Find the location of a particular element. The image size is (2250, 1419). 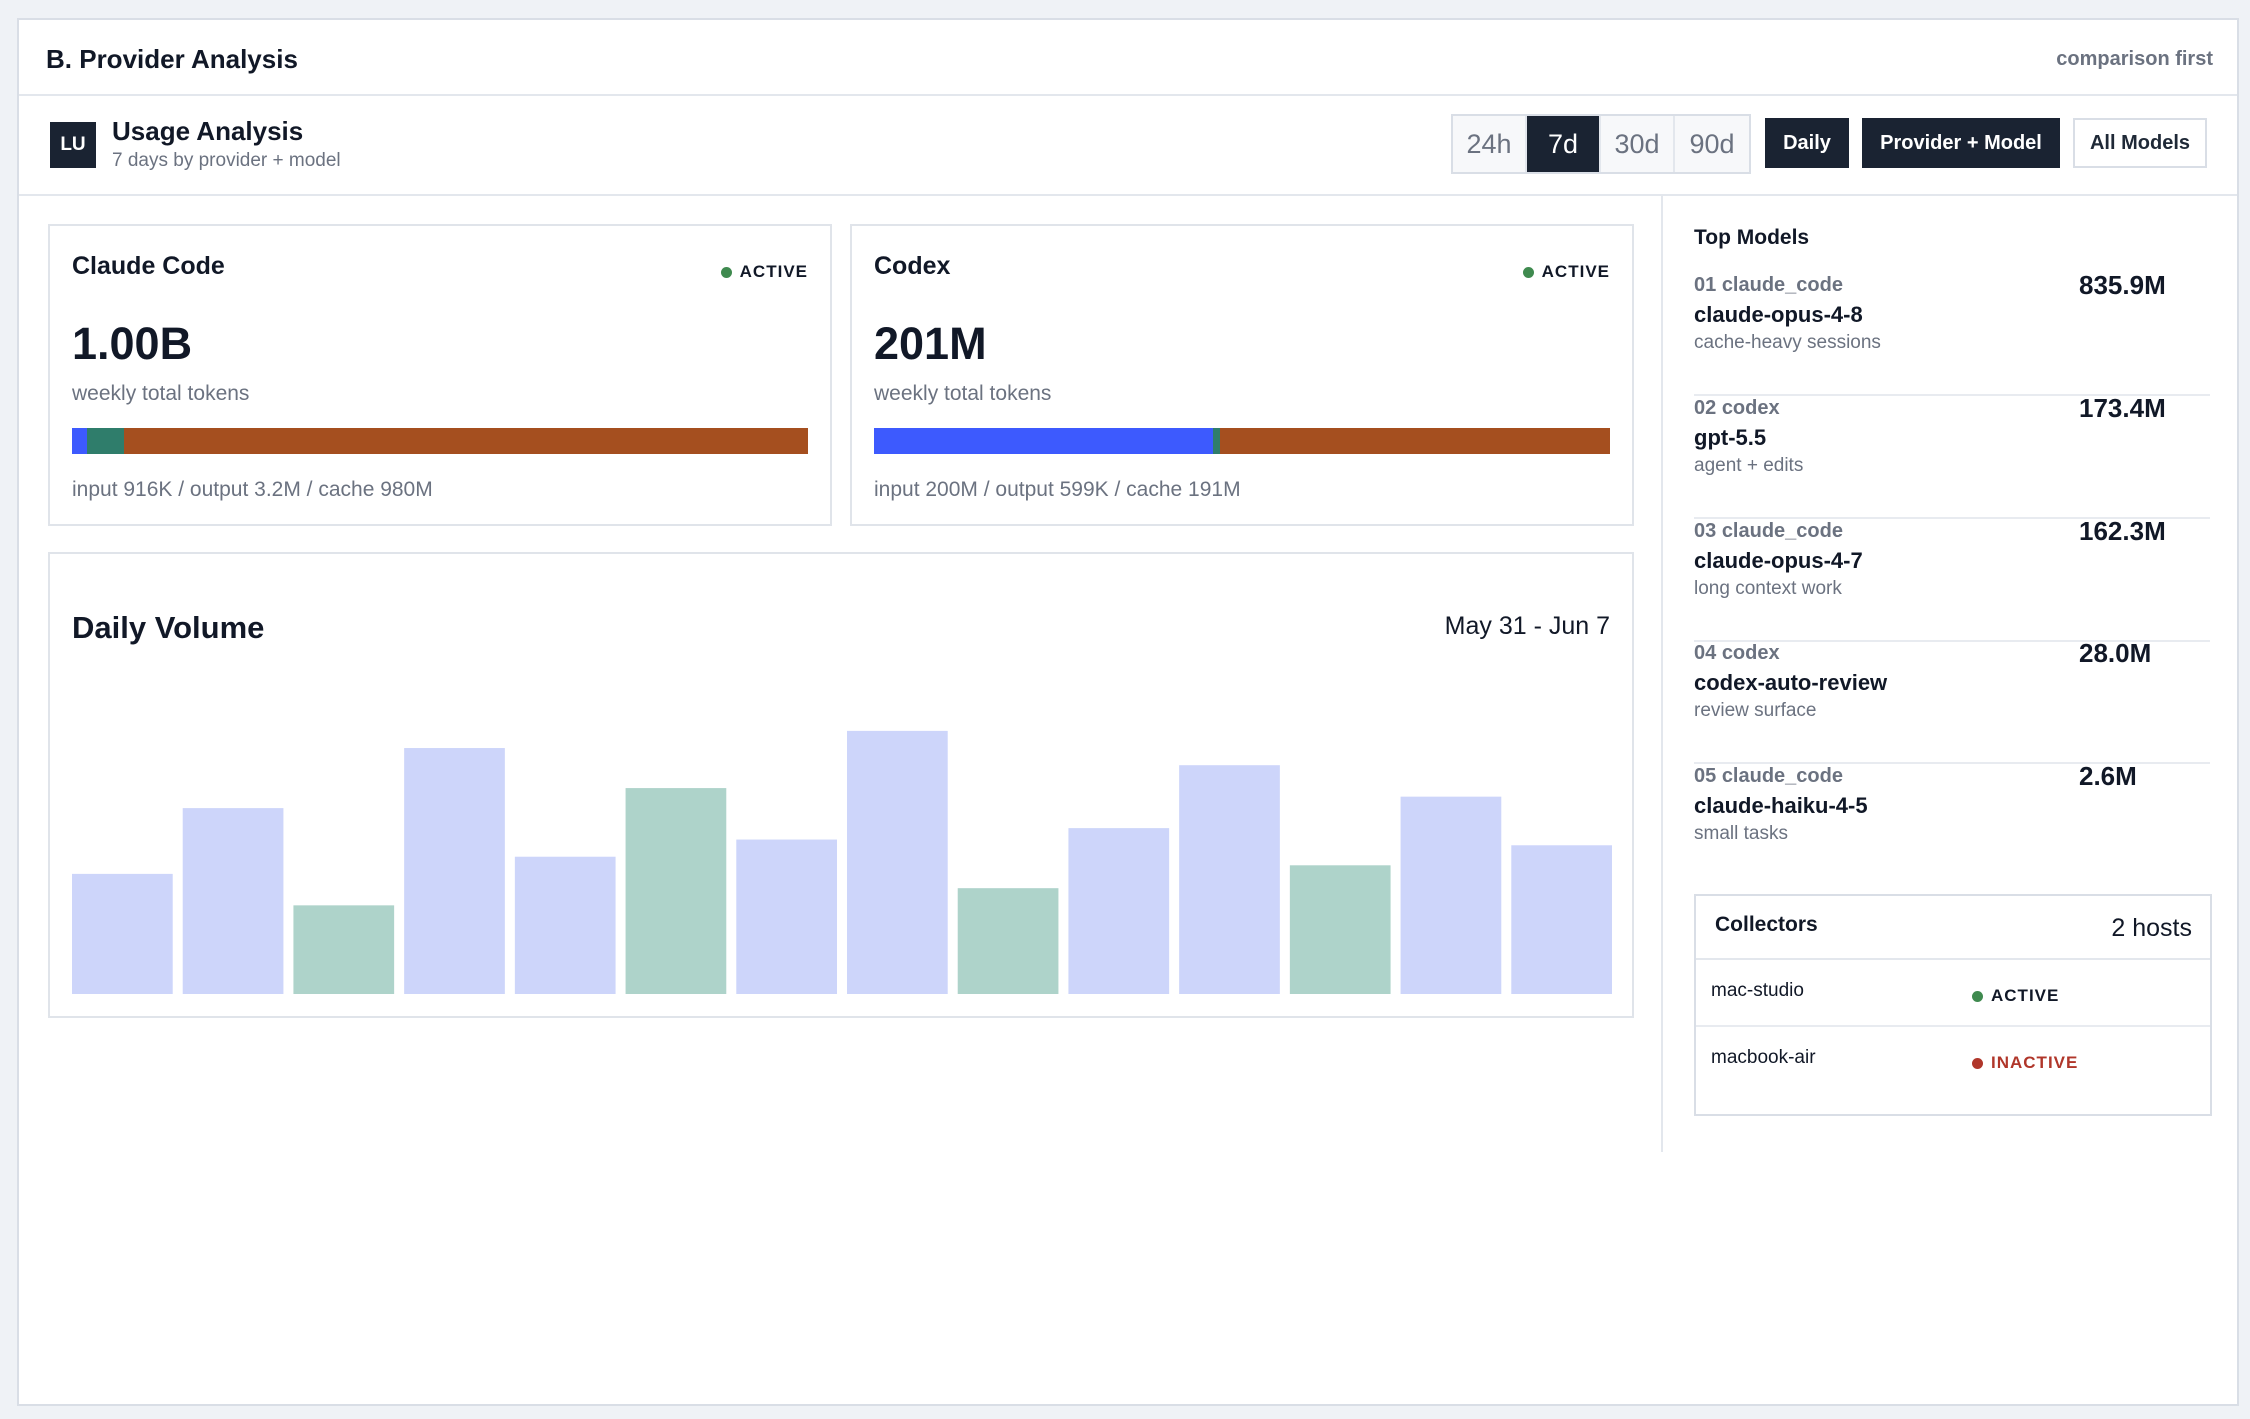

provider-total: 1.00B is located at coordinates (132, 343).